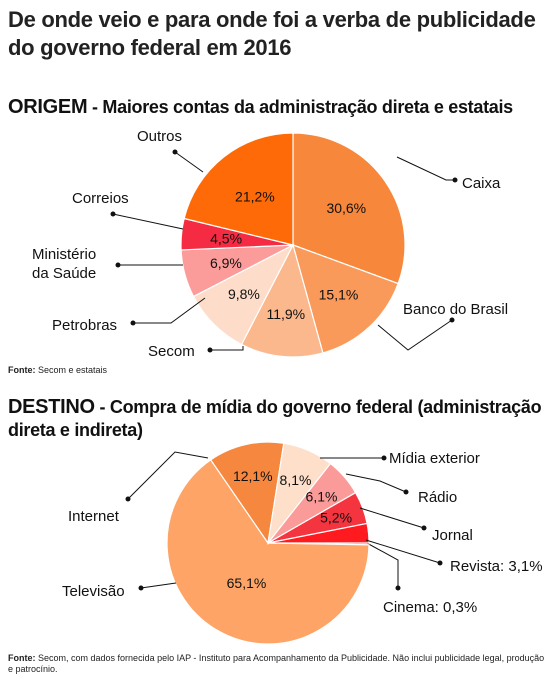  Describe the element at coordinates (339, 294) in the screenshot. I see `slice-value-banco-do-brasil: 15,1%` at that location.